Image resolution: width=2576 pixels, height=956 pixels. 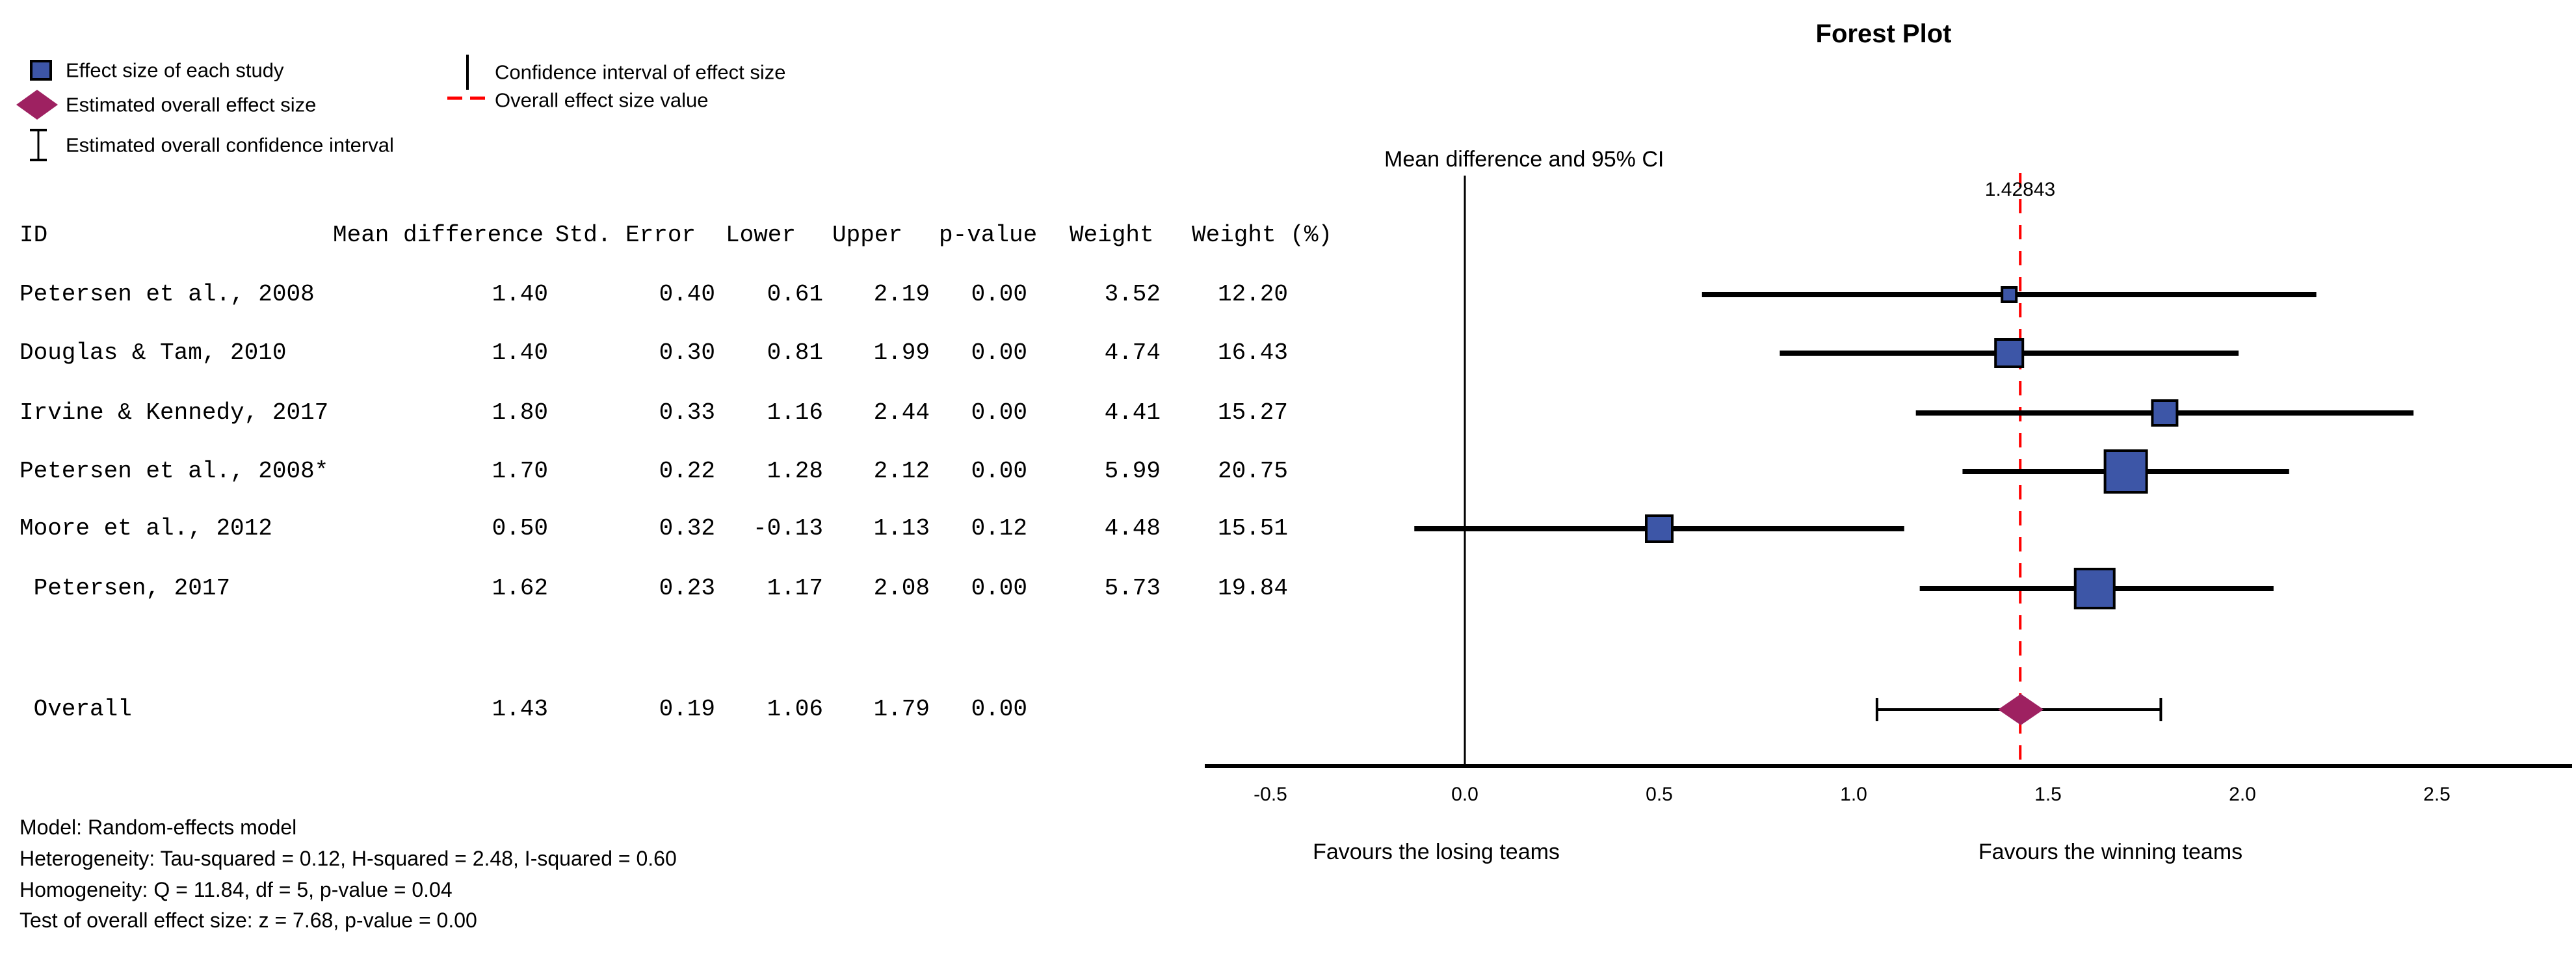 What do you see at coordinates (1252, 412) in the screenshot?
I see `table-cell: 15.27` at bounding box center [1252, 412].